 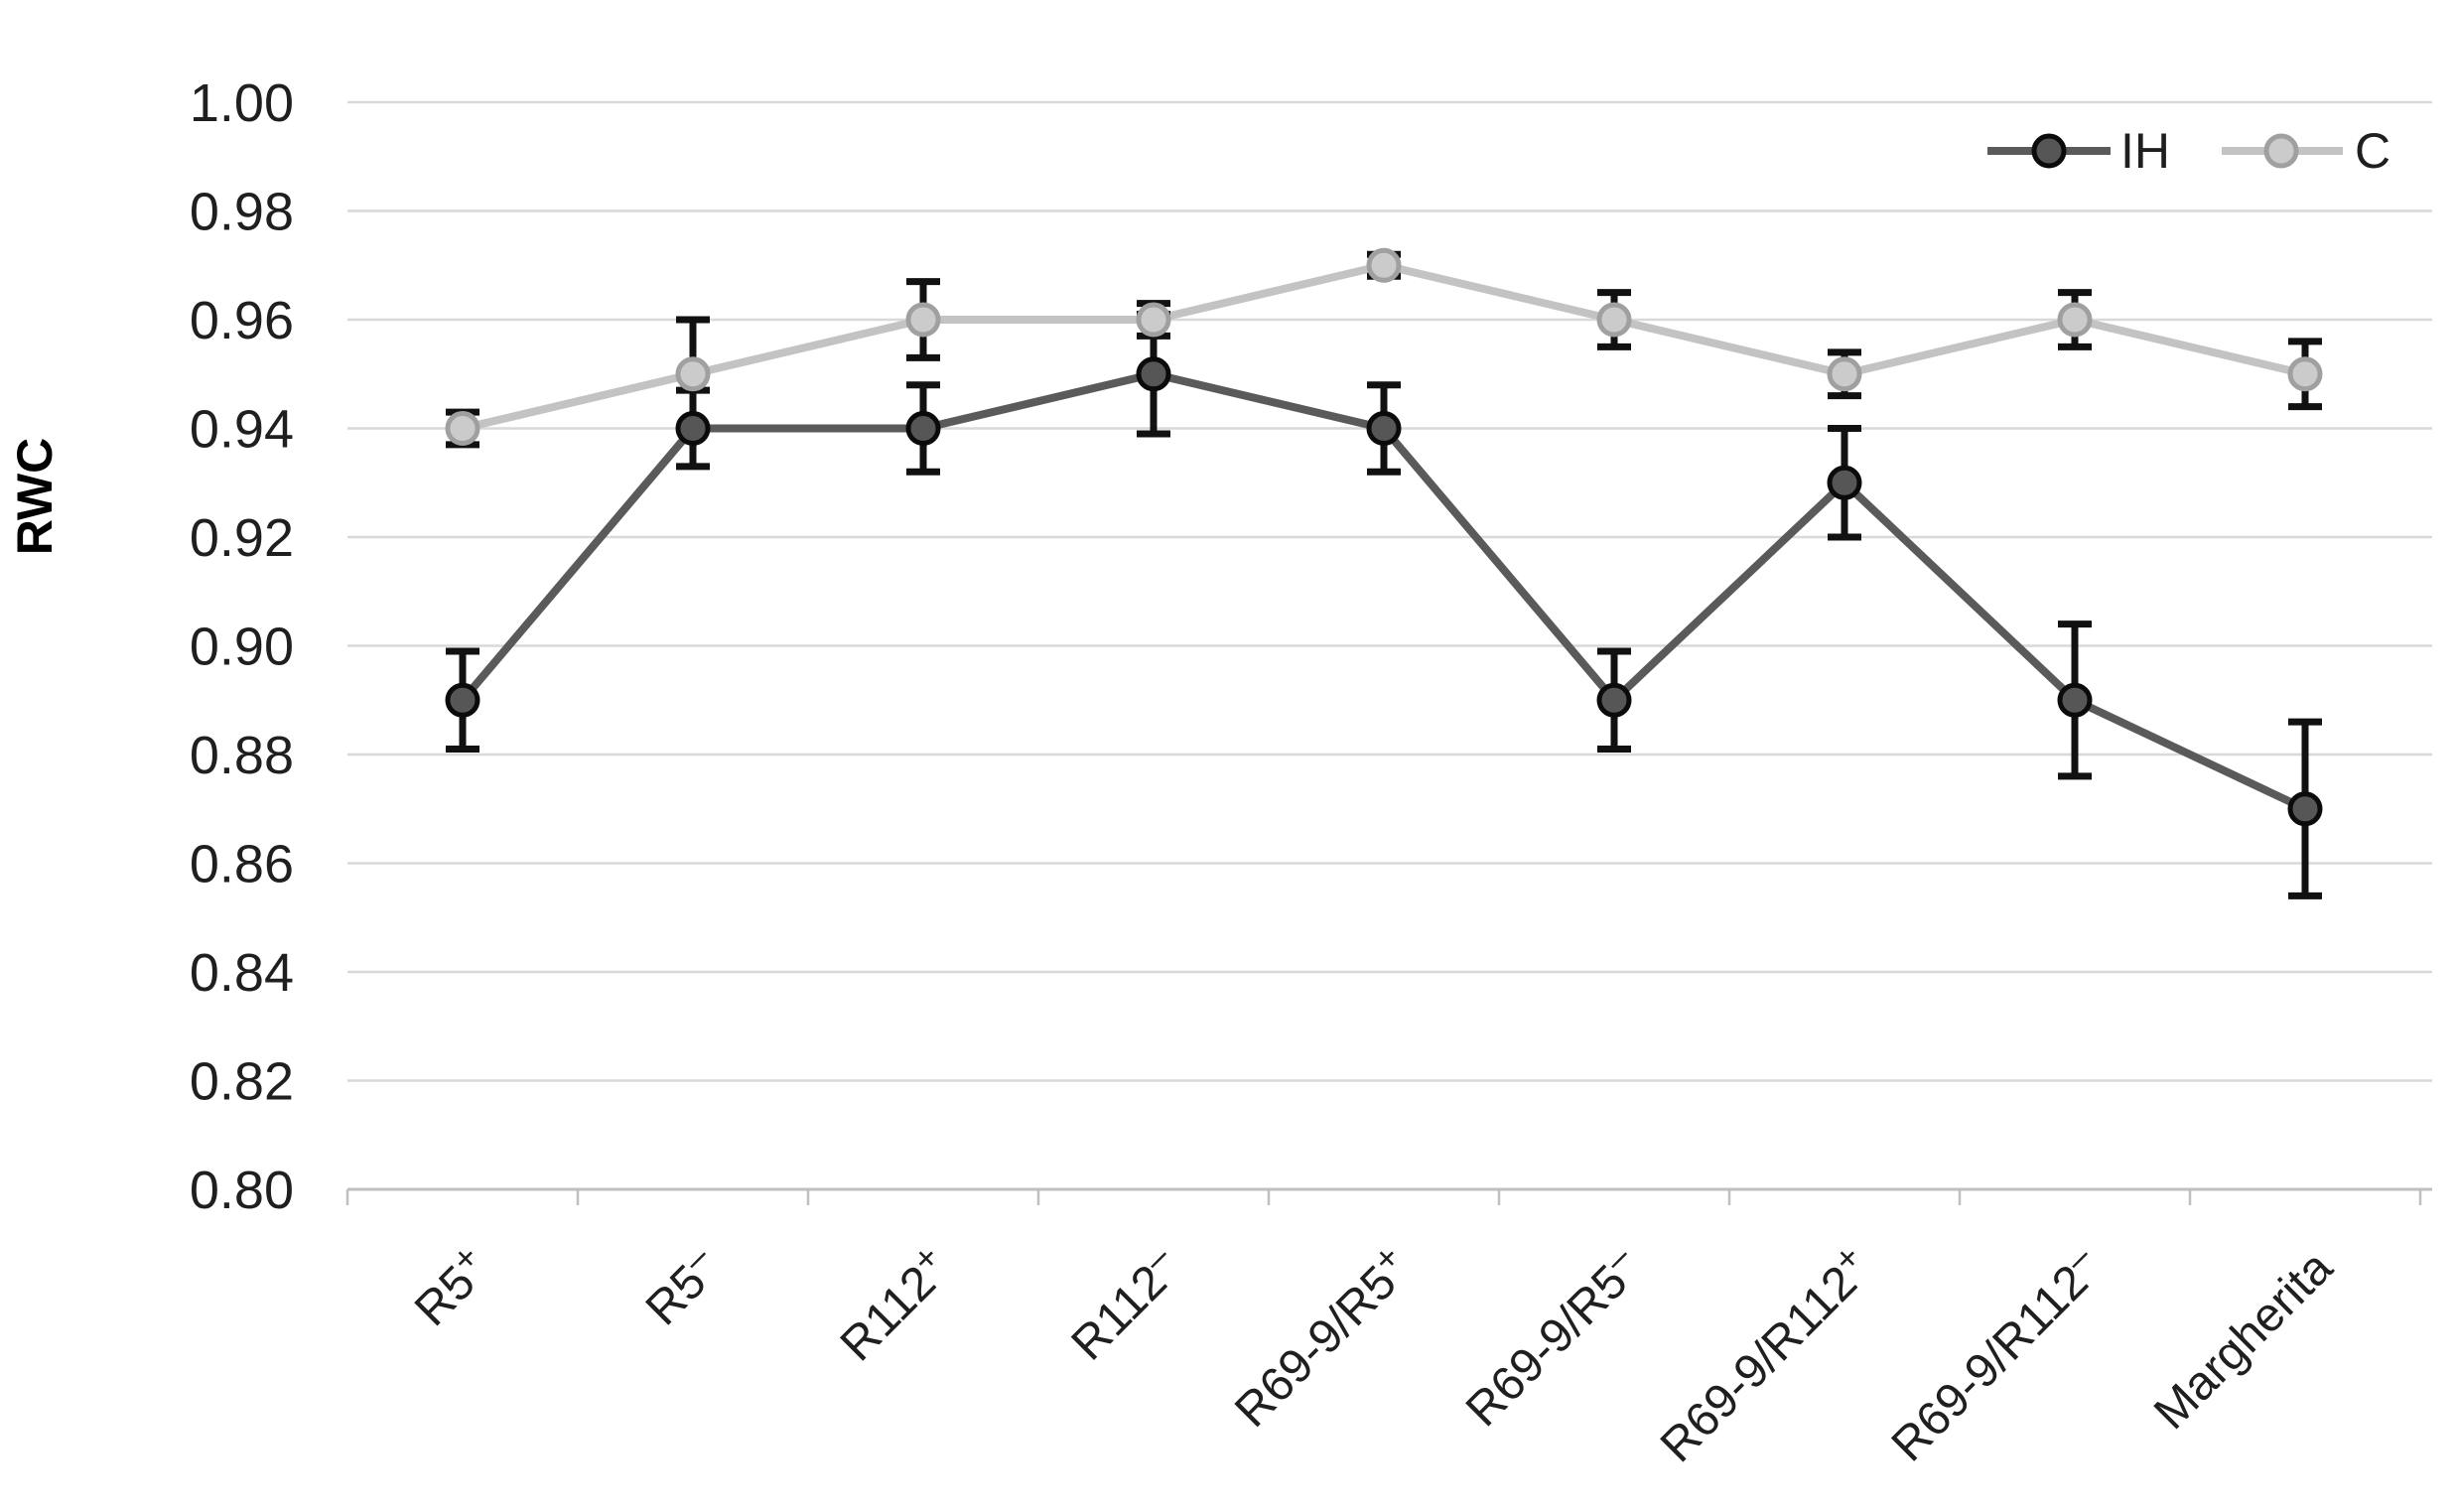 I want to click on legend-entry-ih: IH, so click(x=2078, y=151).